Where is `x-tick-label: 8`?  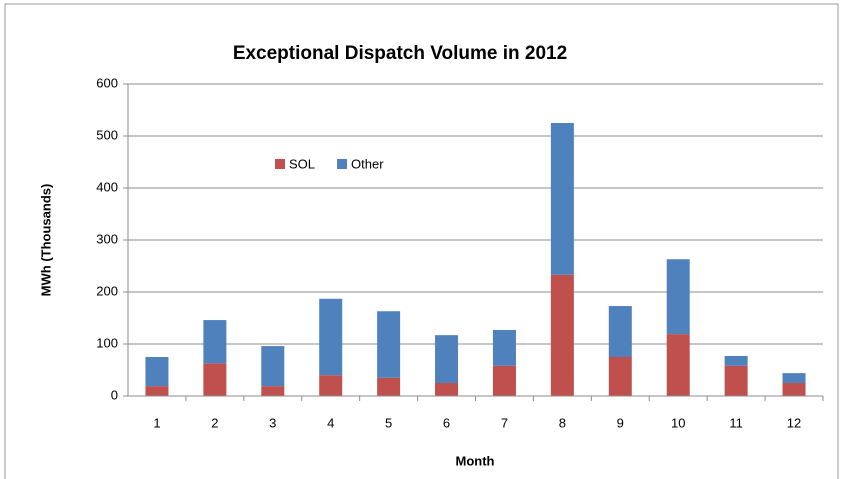 x-tick-label: 8 is located at coordinates (562, 422).